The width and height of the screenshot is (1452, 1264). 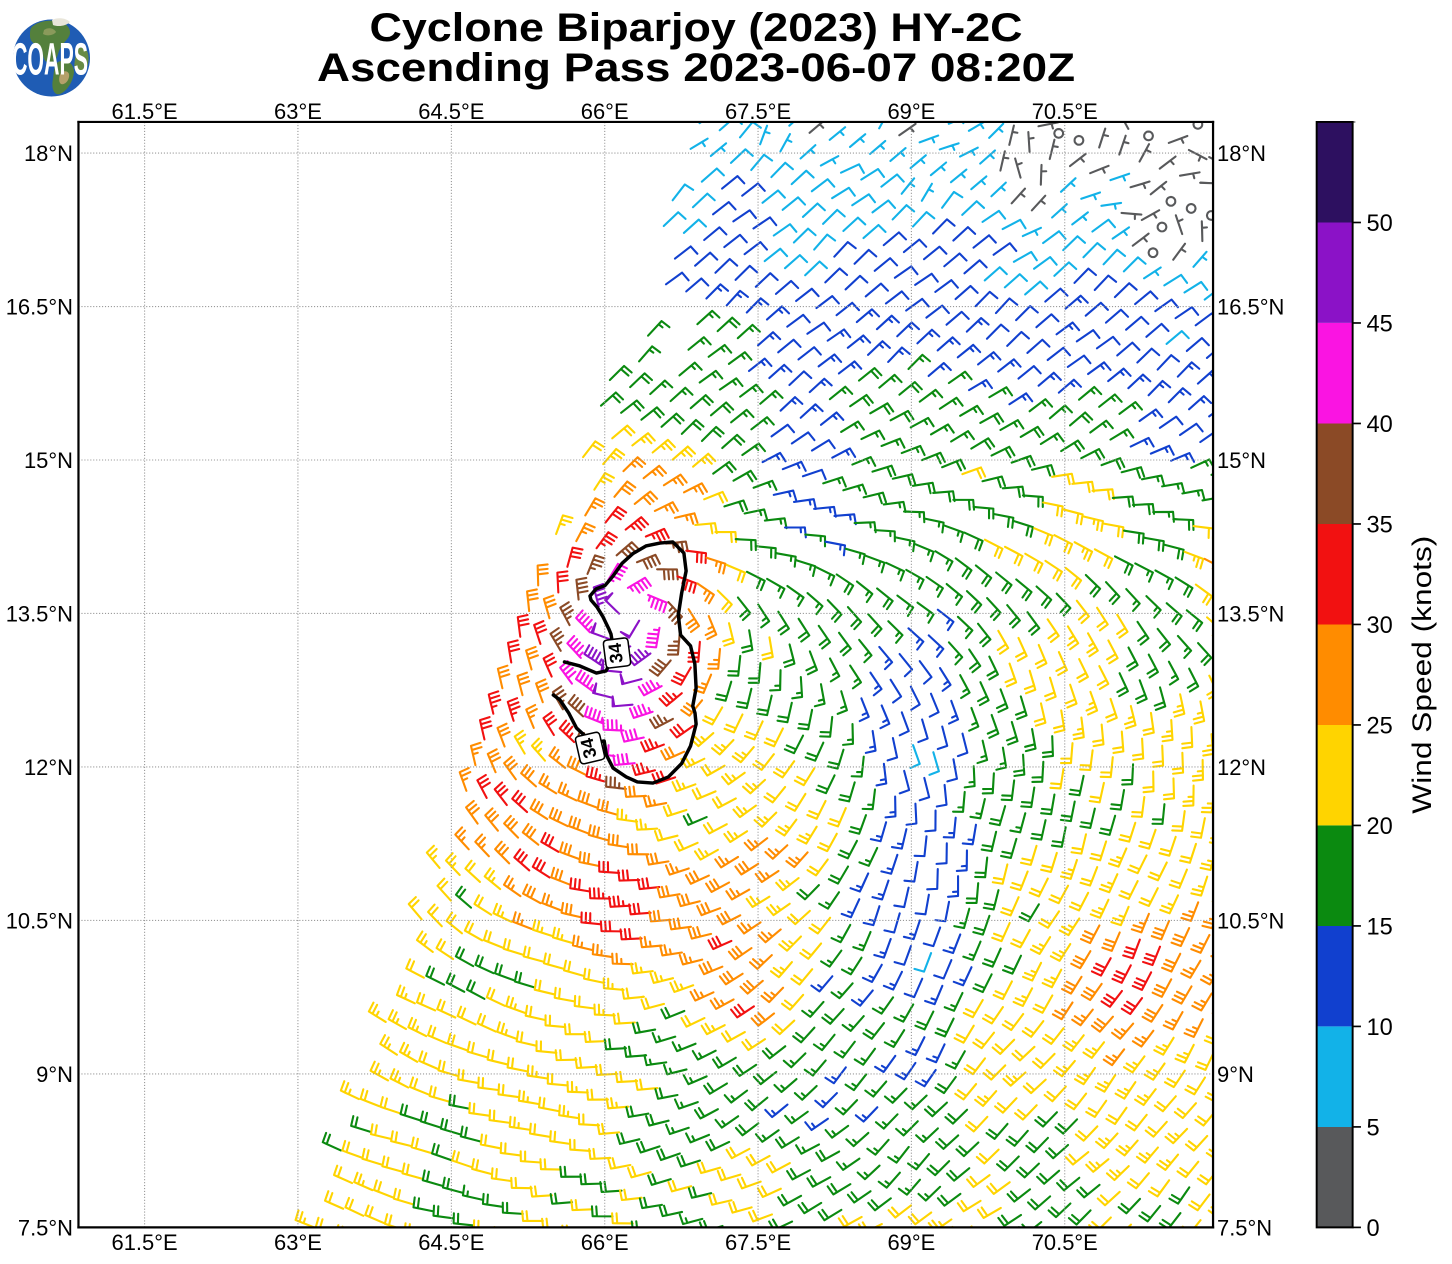 What do you see at coordinates (1379, 224) in the screenshot?
I see `svg-text: 50` at bounding box center [1379, 224].